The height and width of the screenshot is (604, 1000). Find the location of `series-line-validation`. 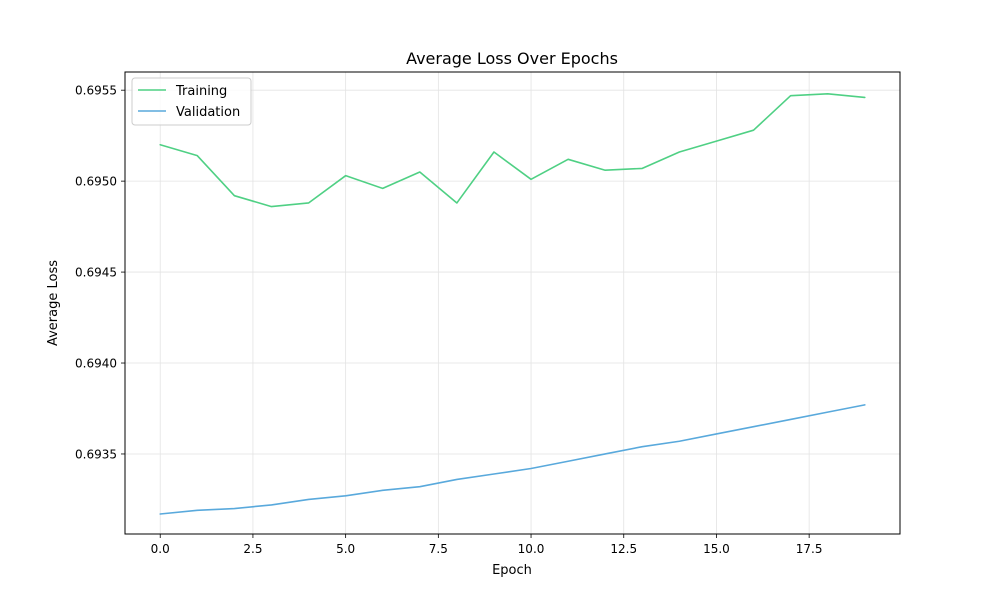

series-line-validation is located at coordinates (512, 459).